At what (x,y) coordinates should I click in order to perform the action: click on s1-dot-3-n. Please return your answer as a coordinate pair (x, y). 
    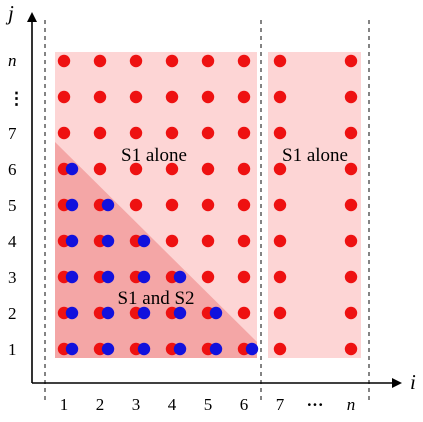
    Looking at the image, I should click on (136, 61).